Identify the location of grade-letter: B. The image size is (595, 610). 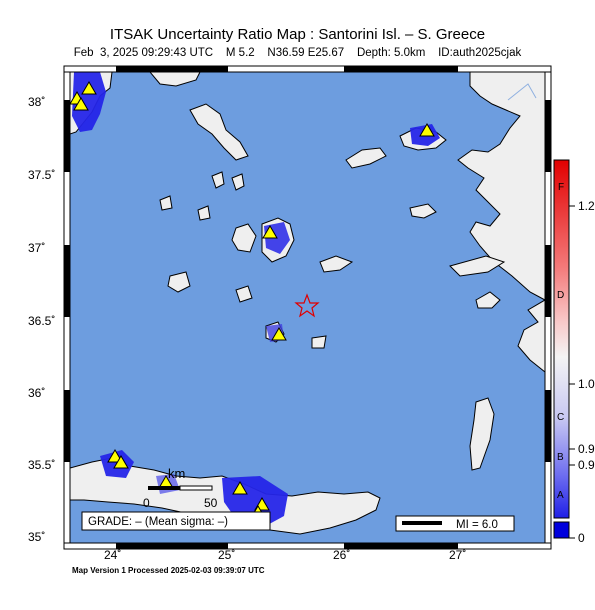
(560, 457).